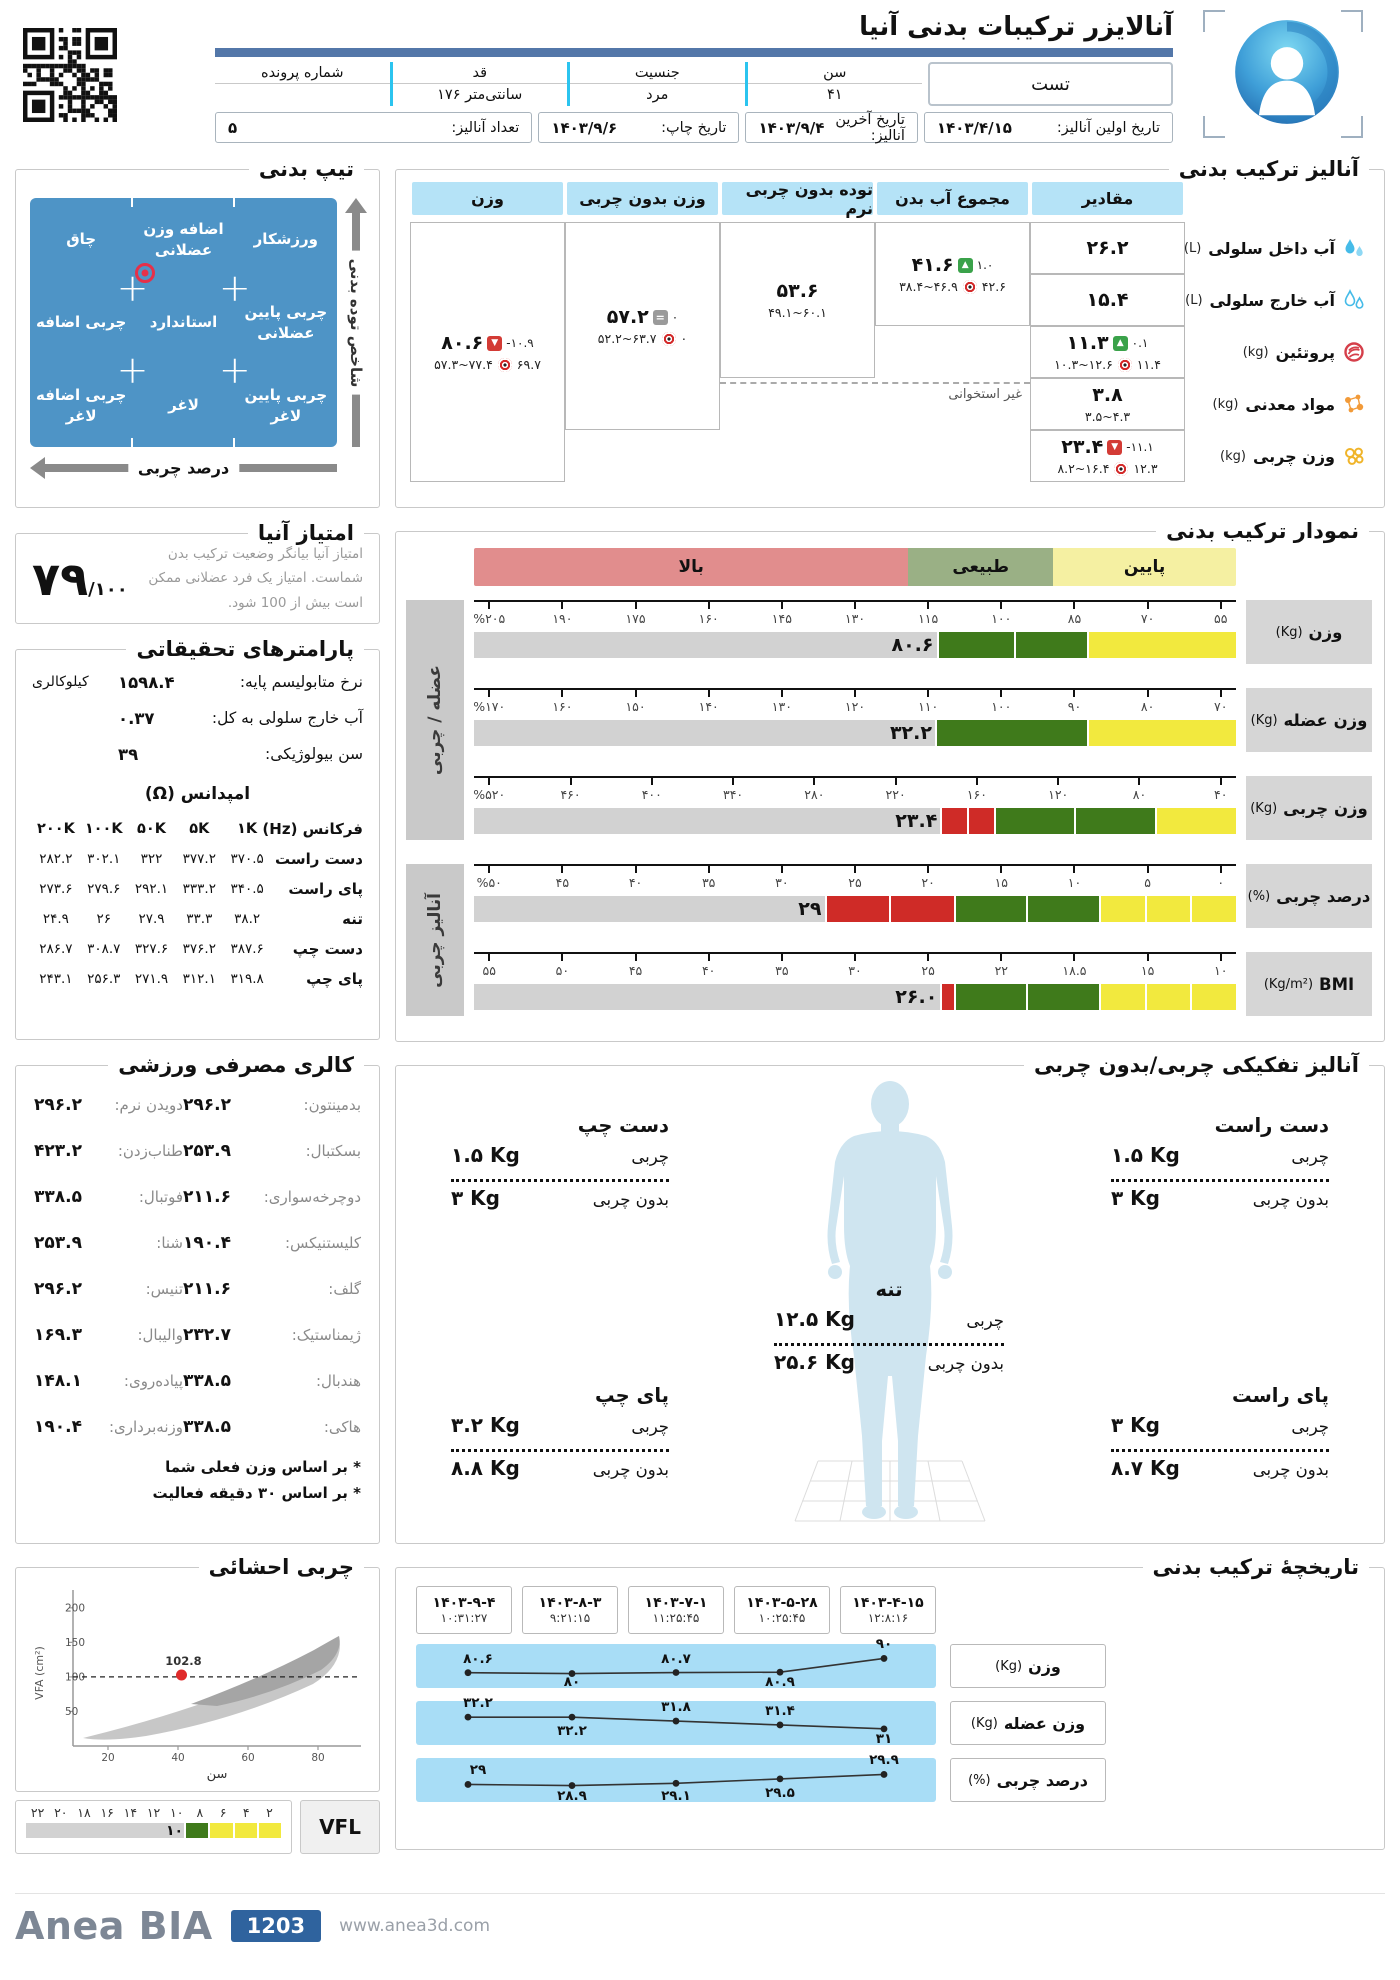  What do you see at coordinates (128, 754) in the screenshot?
I see `bio-age-value: ۳۹` at bounding box center [128, 754].